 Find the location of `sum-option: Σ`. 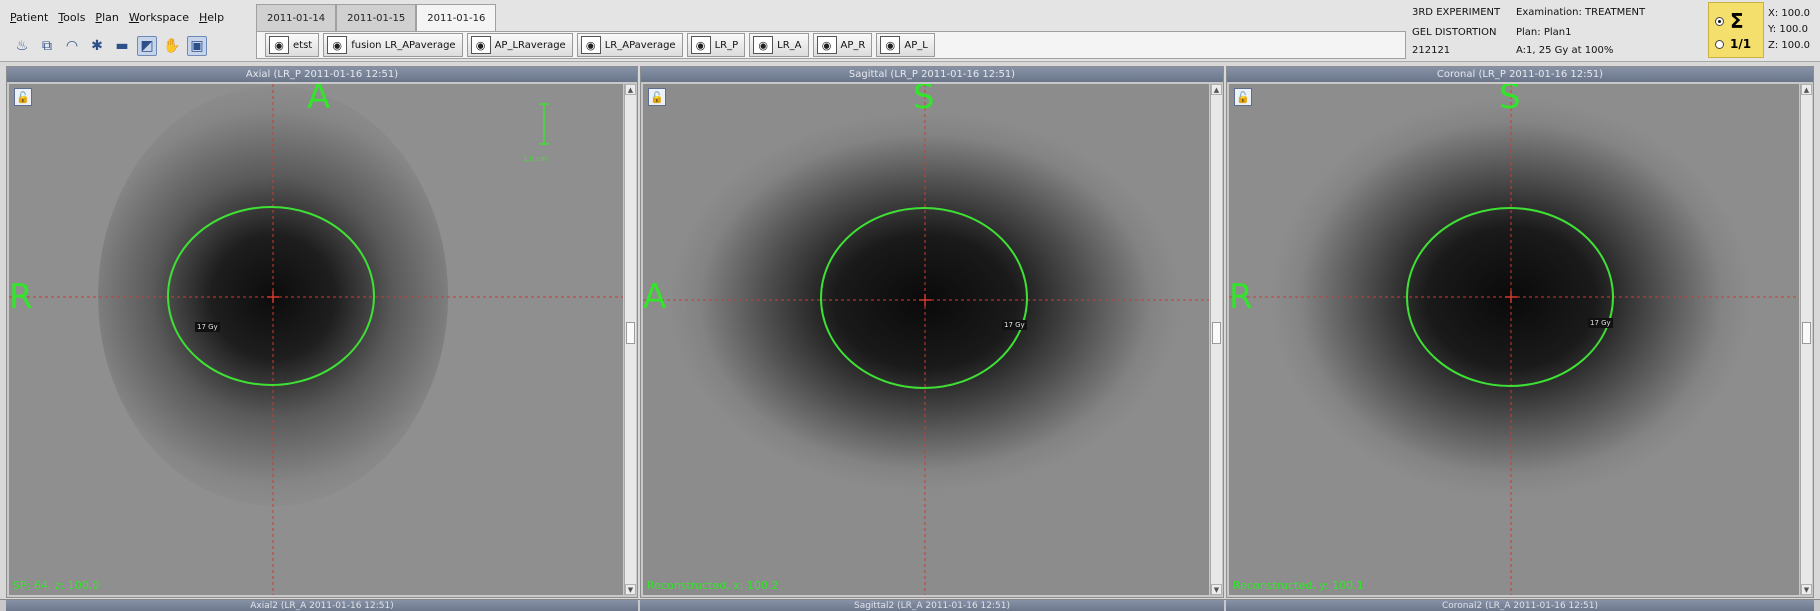

sum-option: Σ is located at coordinates (1729, 21).